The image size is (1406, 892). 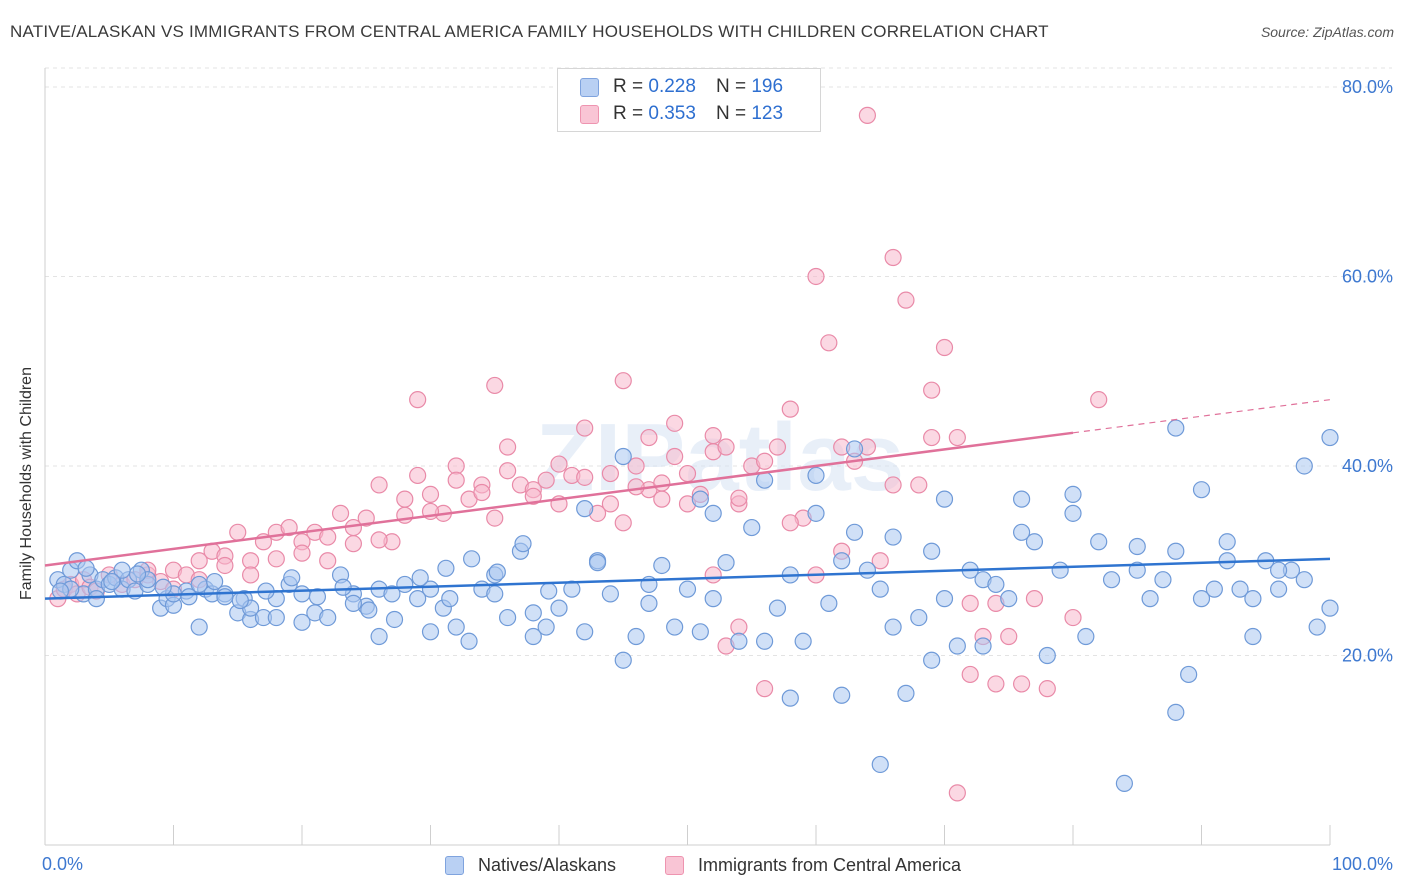 I want to click on legend-r-value: 0.353, so click(x=672, y=113).